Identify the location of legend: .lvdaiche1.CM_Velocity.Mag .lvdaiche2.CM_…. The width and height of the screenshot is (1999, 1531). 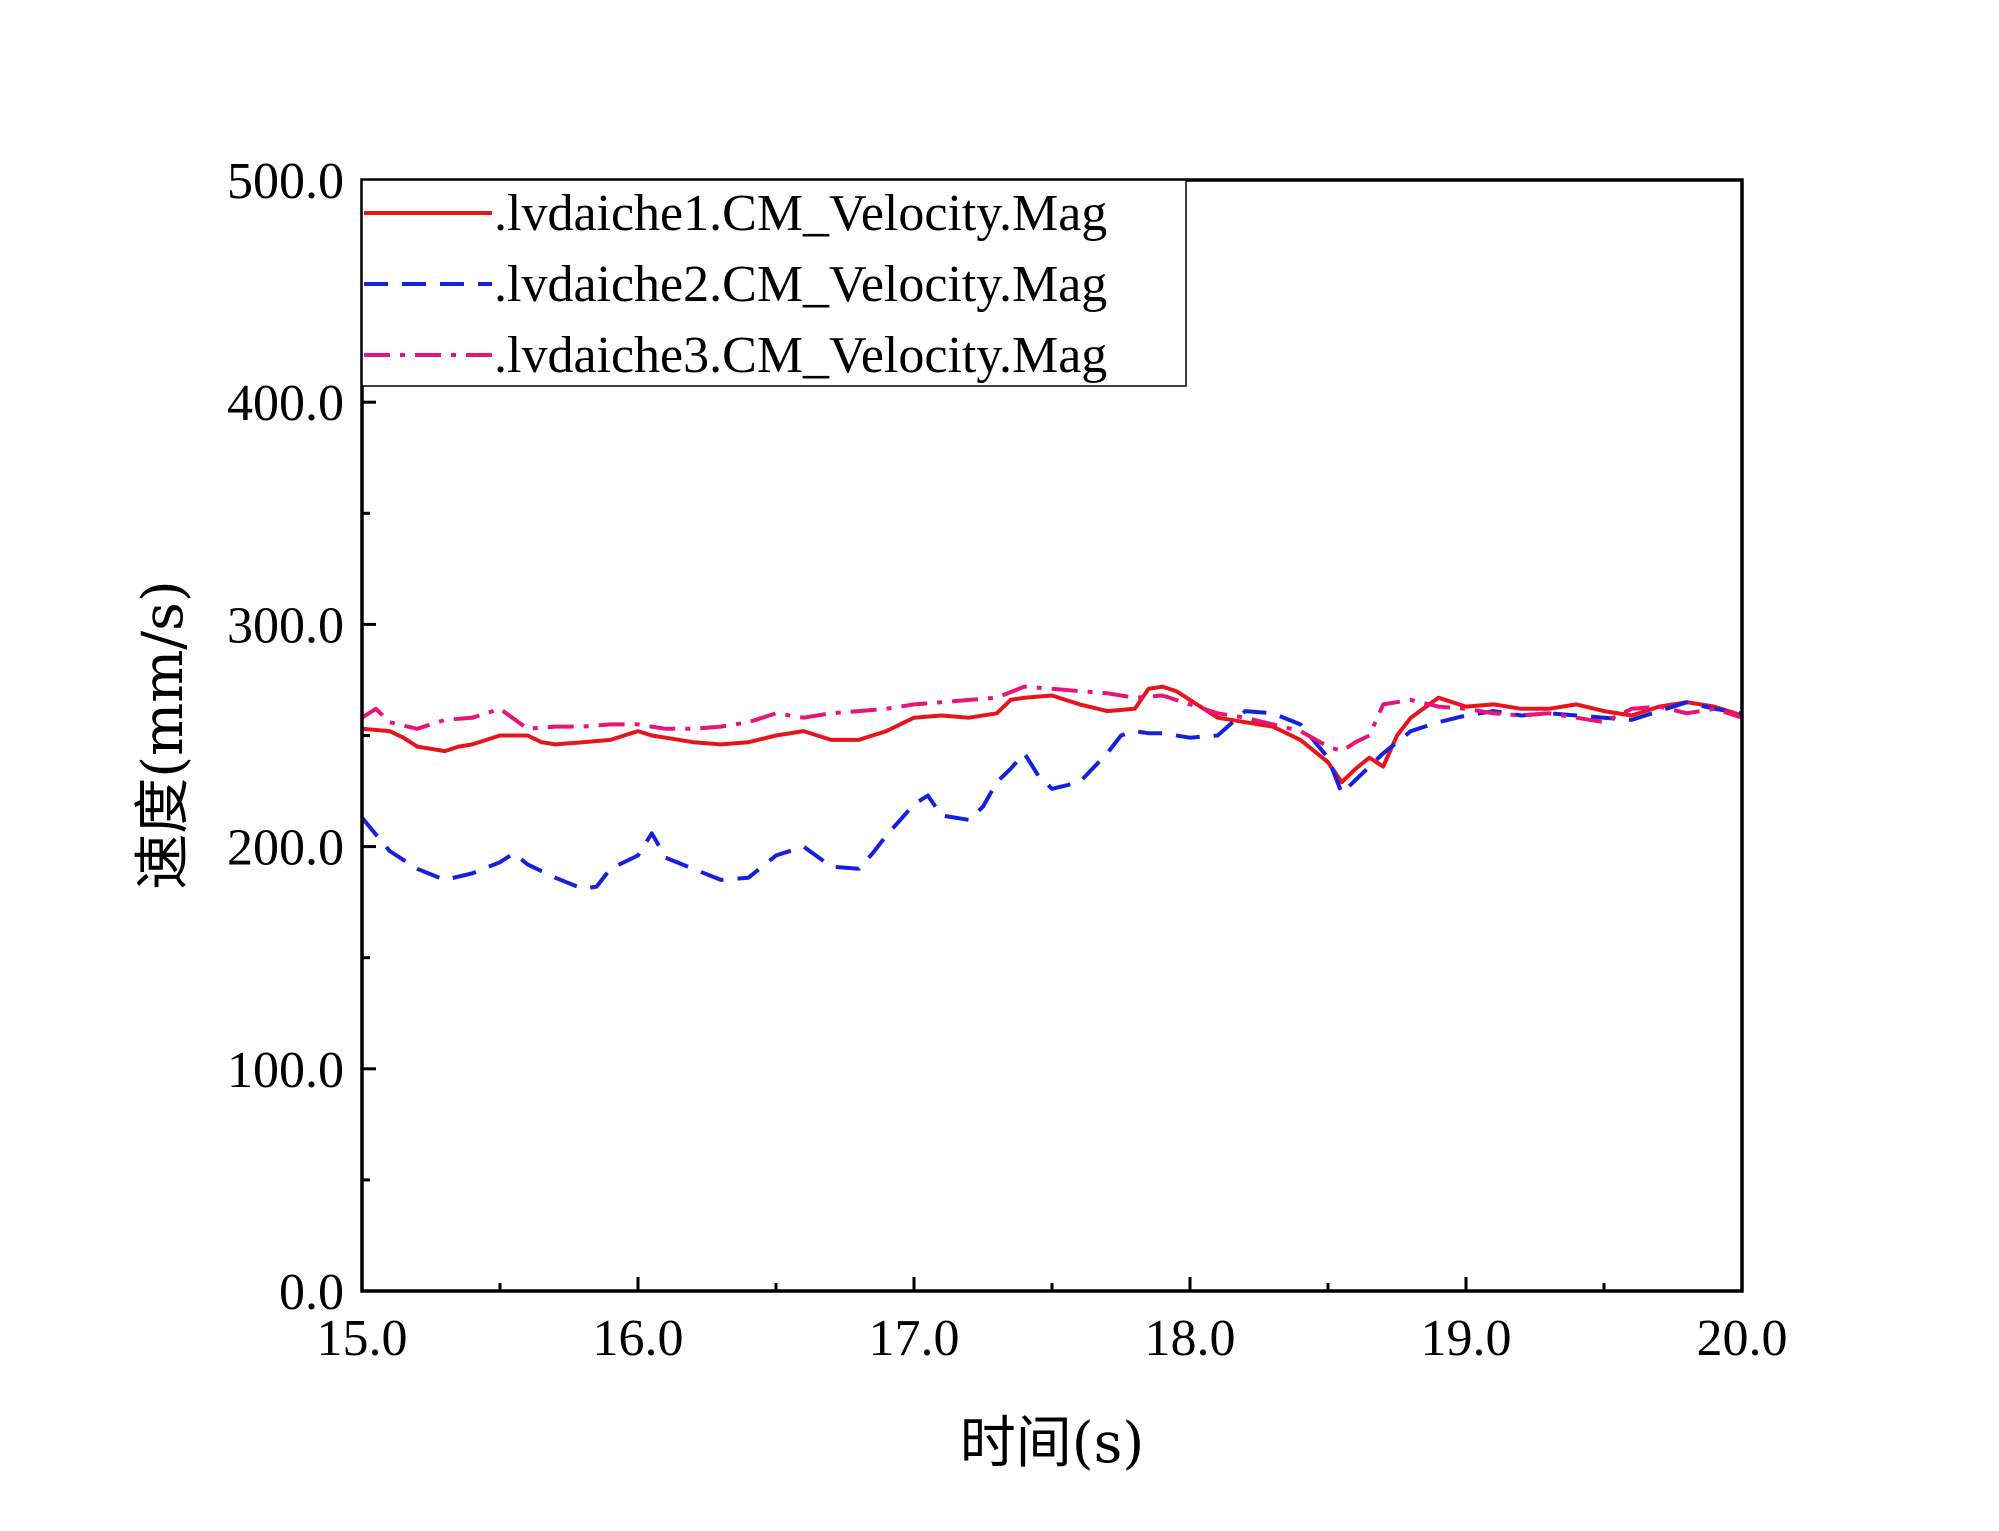
(774, 283).